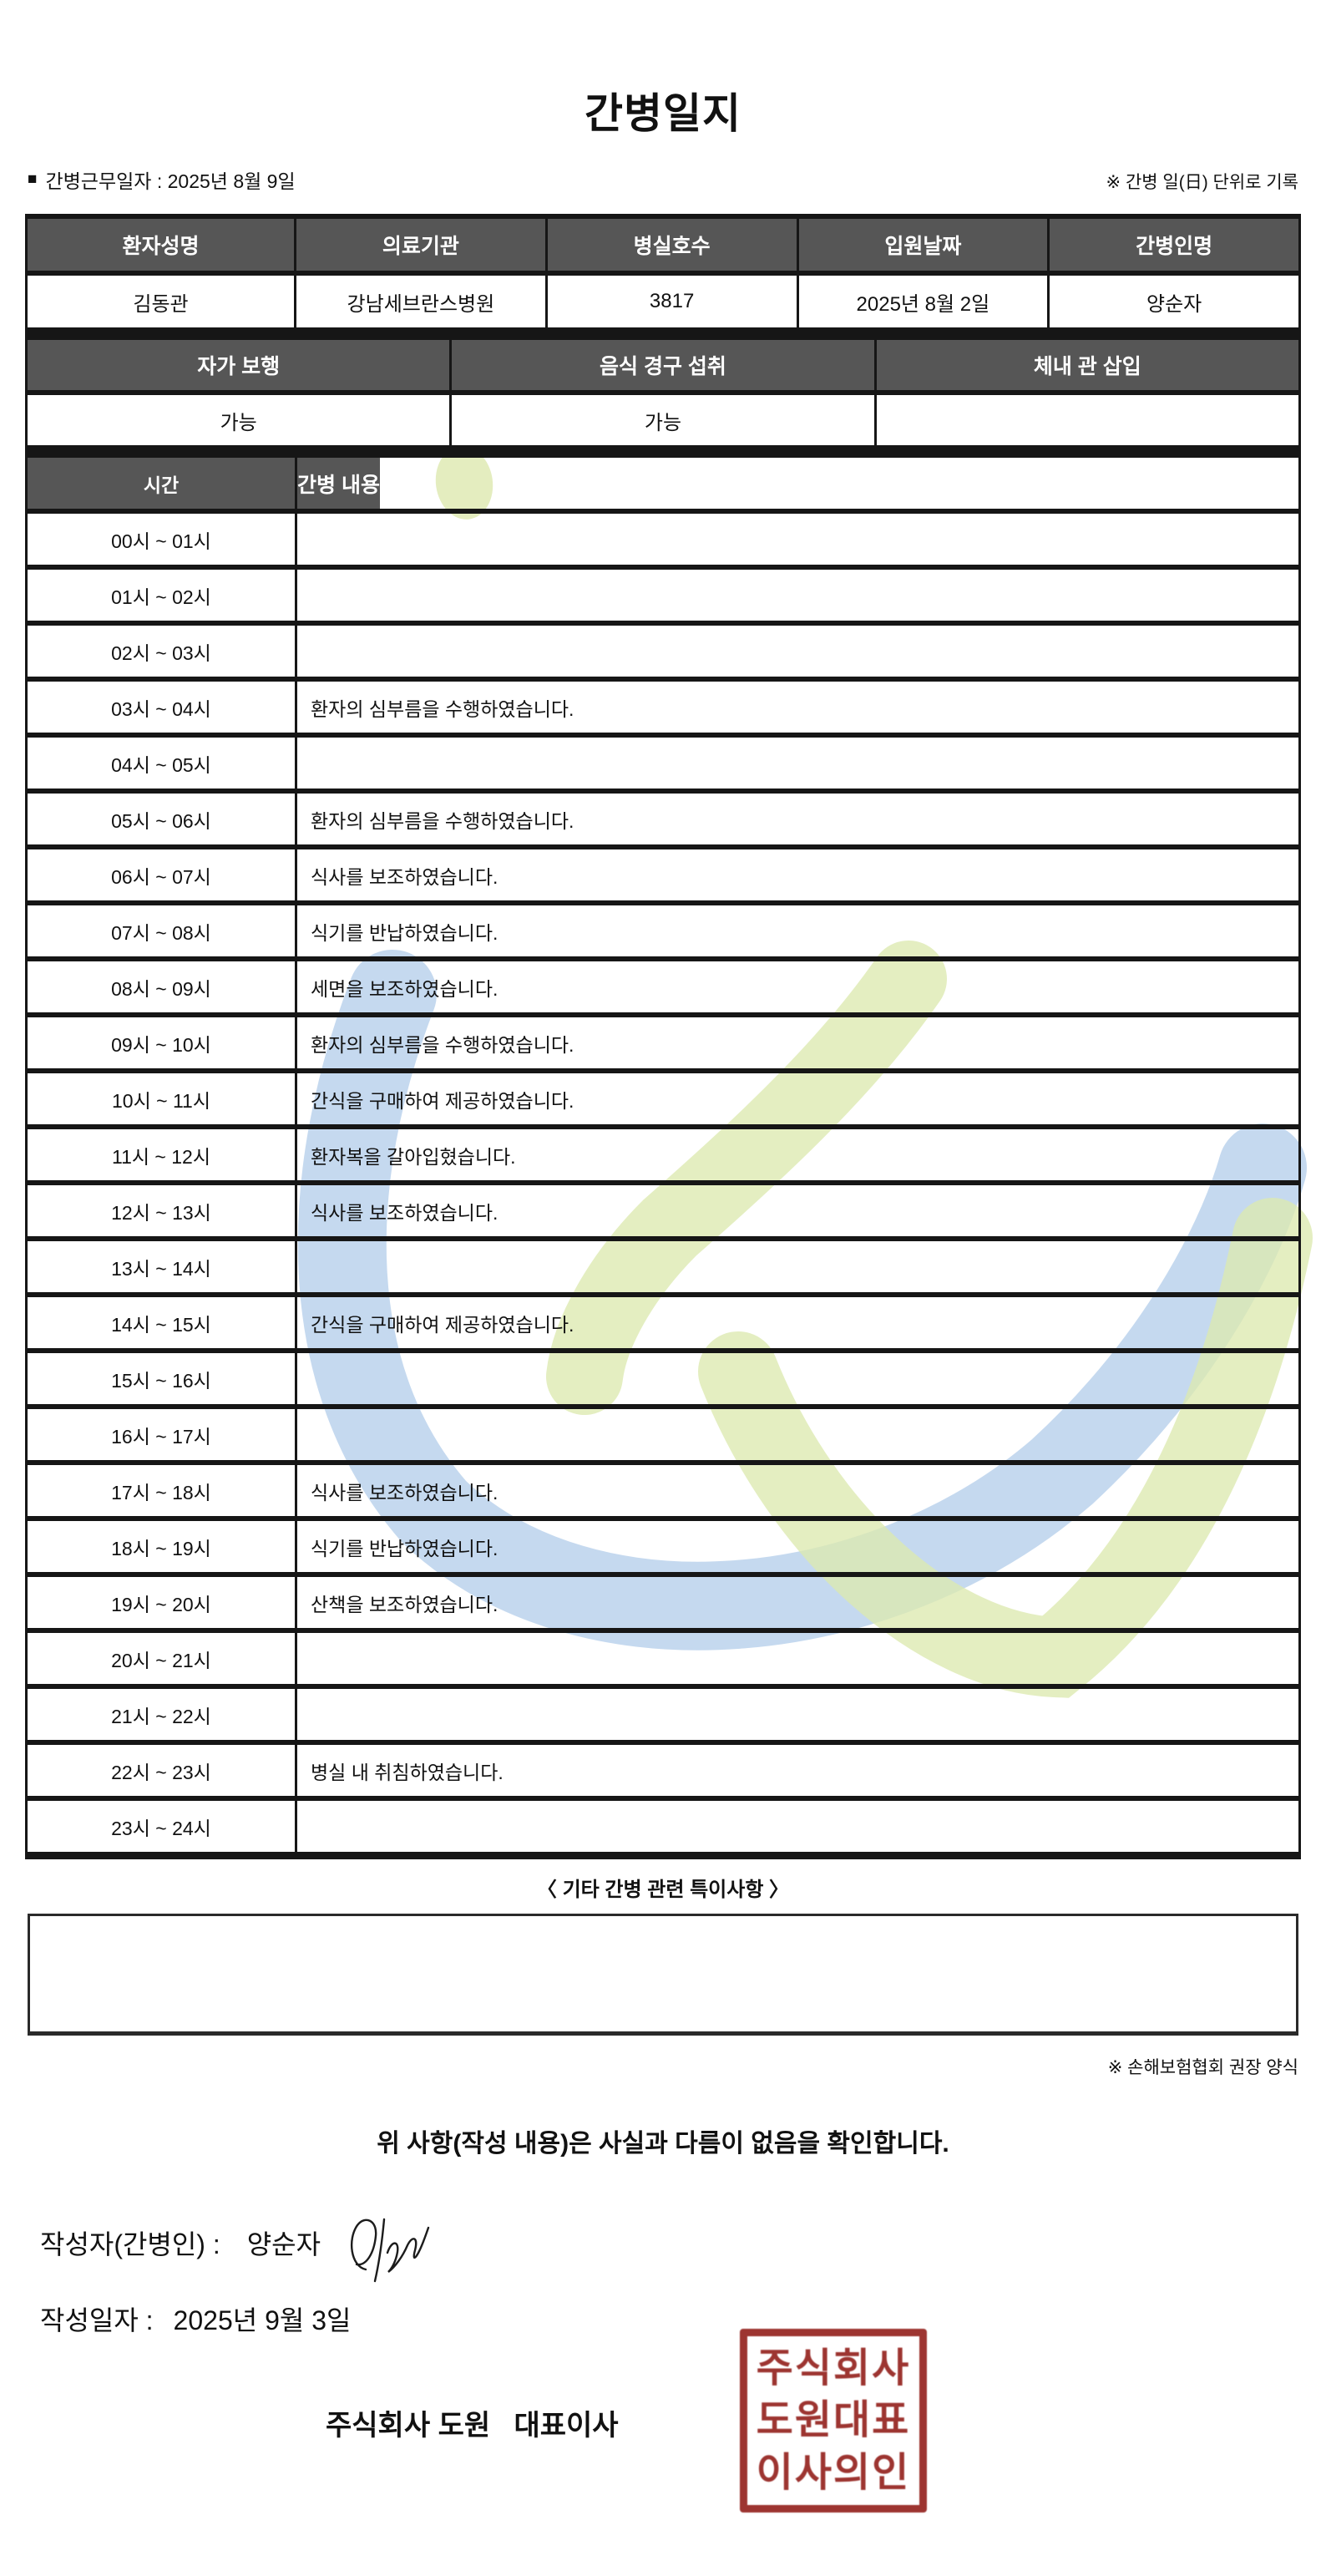  I want to click on time-range-cell: 17시 ~ 18시, so click(162, 1490).